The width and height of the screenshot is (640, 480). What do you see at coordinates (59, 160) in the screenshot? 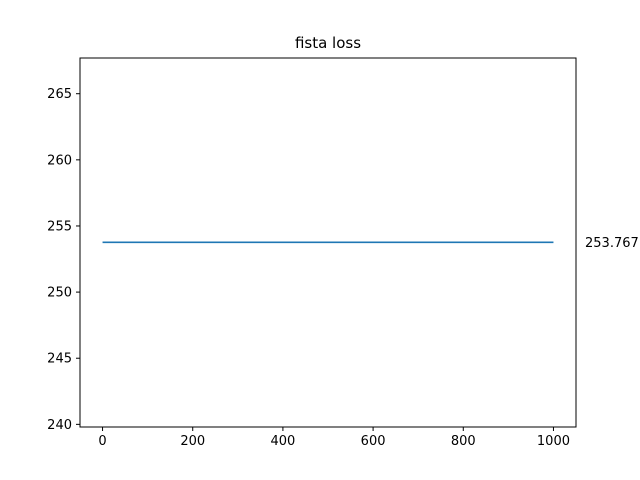
I see `y-tick-label: 260` at bounding box center [59, 160].